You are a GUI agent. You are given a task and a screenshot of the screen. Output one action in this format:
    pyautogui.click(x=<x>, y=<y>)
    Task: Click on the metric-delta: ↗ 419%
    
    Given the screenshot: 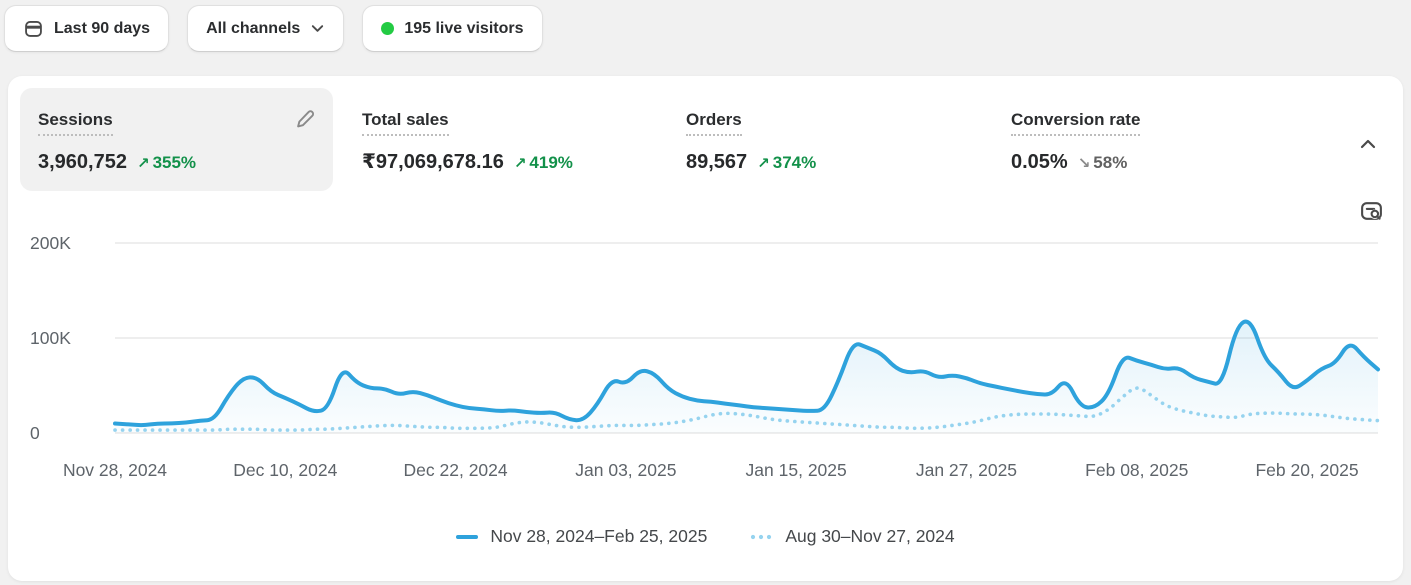 What is the action you would take?
    pyautogui.click(x=543, y=162)
    